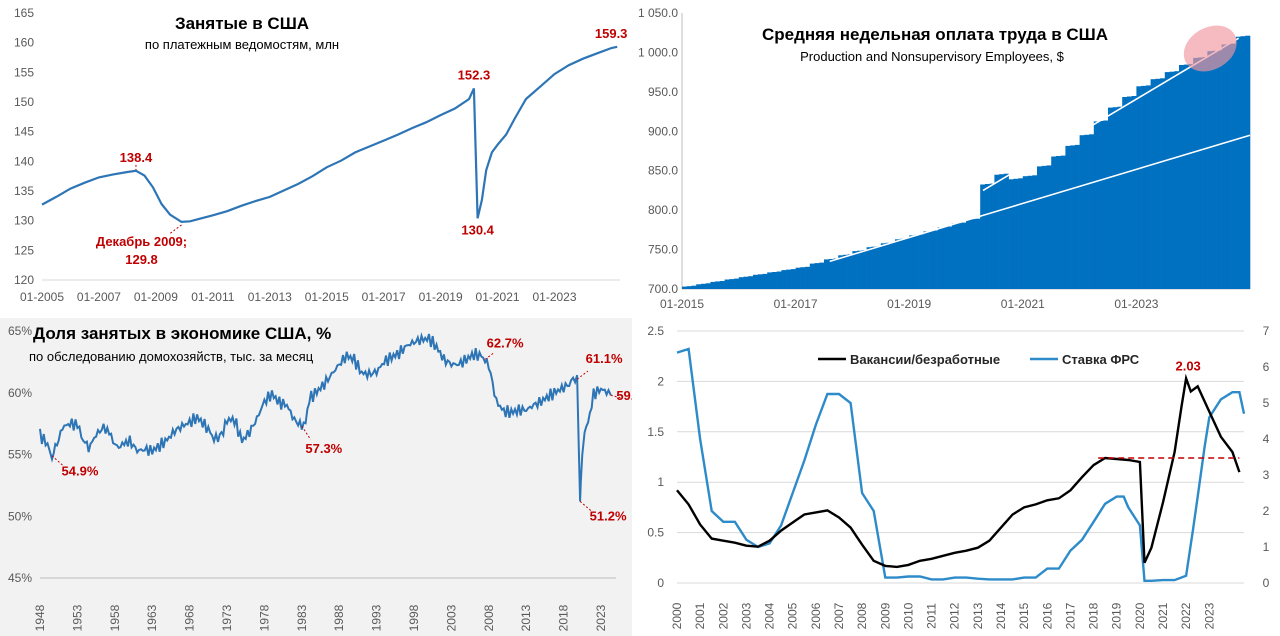 This screenshot has width=1280, height=636. What do you see at coordinates (955, 615) in the screenshot?
I see `x-tick-label: 2012` at bounding box center [955, 615].